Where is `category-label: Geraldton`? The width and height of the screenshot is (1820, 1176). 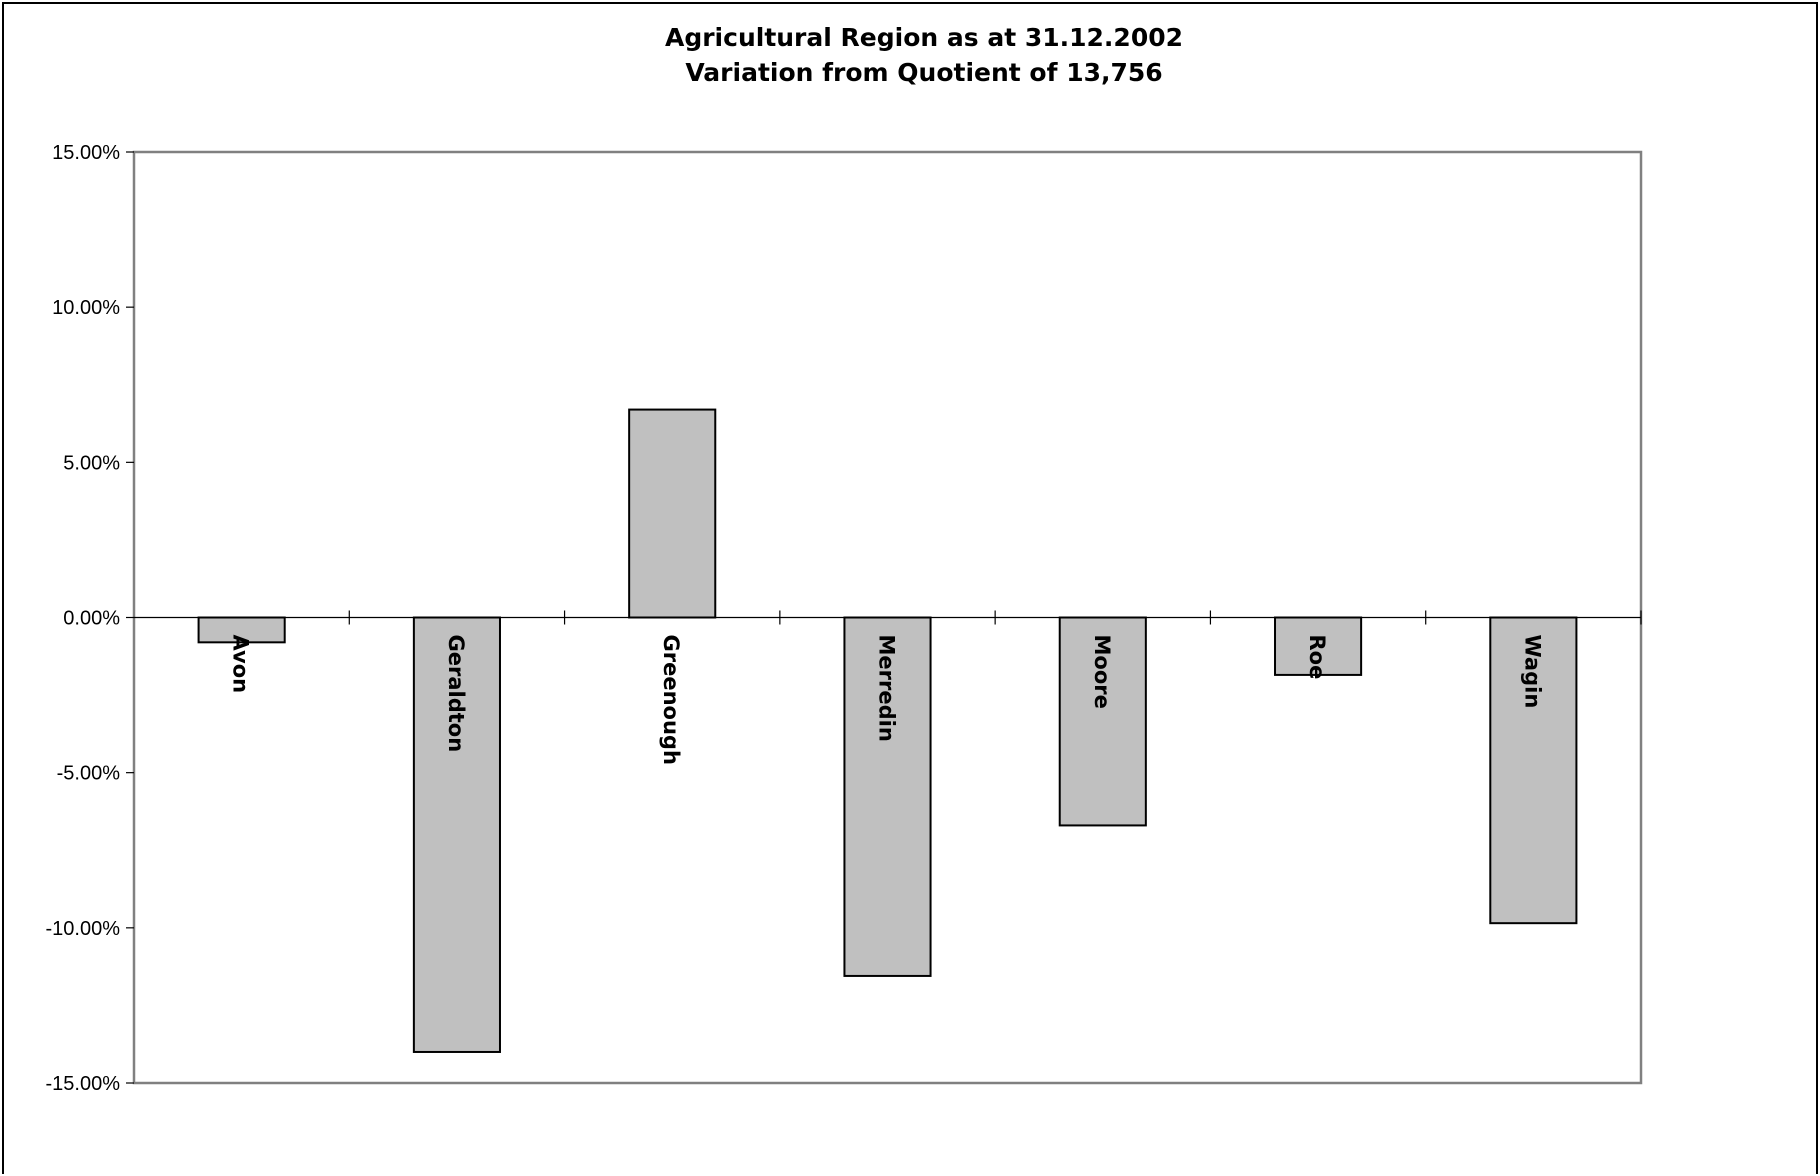
category-label: Geraldton is located at coordinates (456, 694).